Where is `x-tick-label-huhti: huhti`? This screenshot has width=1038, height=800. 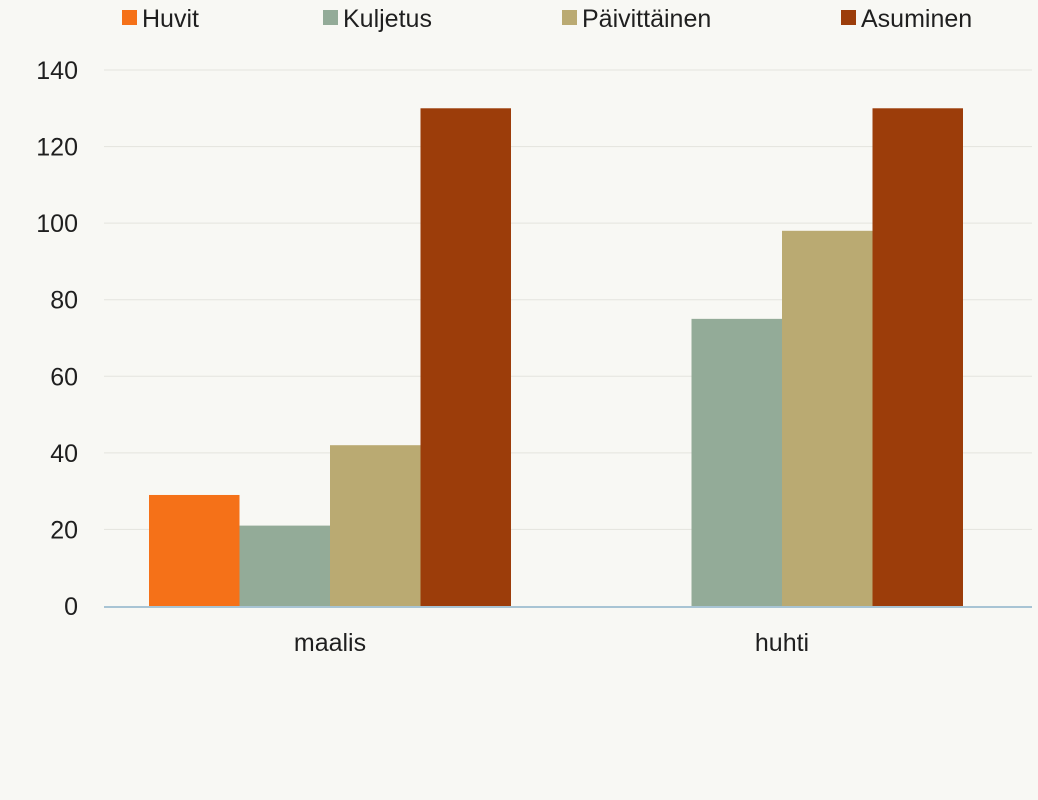
x-tick-label-huhti: huhti is located at coordinates (782, 643).